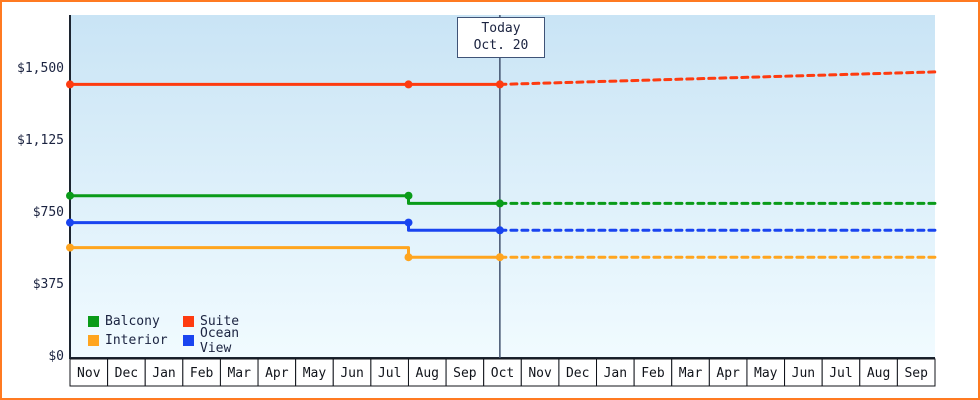 This screenshot has height=400, width=980. I want to click on y-tick-1500: $1,500, so click(40, 68).